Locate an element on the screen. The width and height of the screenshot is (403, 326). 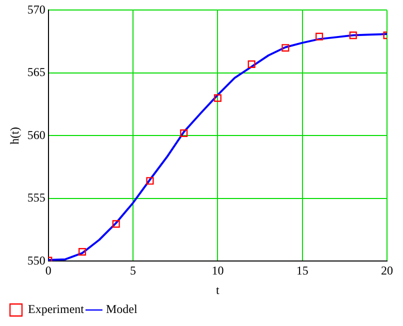
y-tick-label: 570 is located at coordinates (36, 9).